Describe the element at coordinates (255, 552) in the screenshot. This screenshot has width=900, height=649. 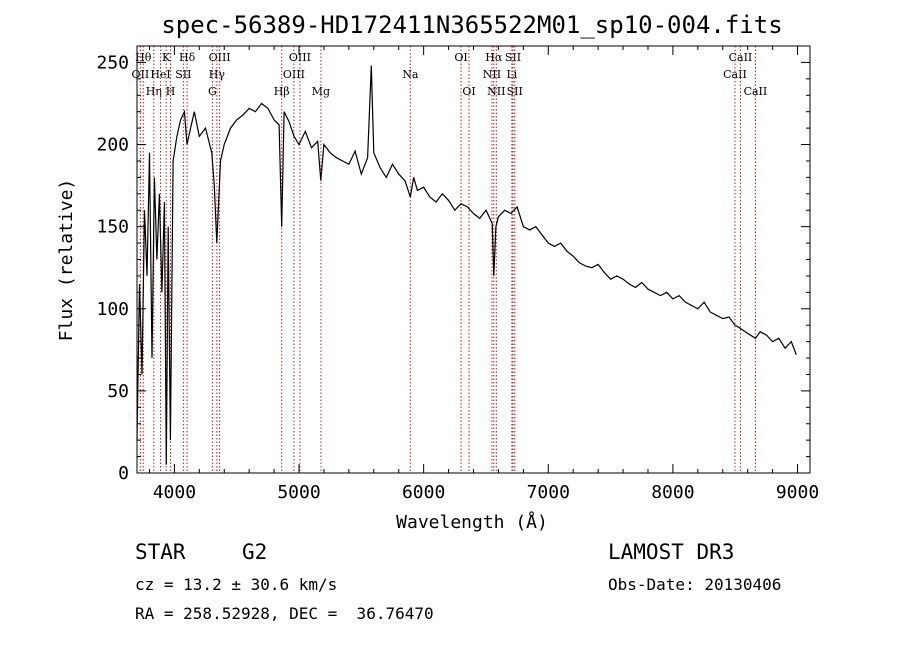
I see `subclass: G2` at that location.